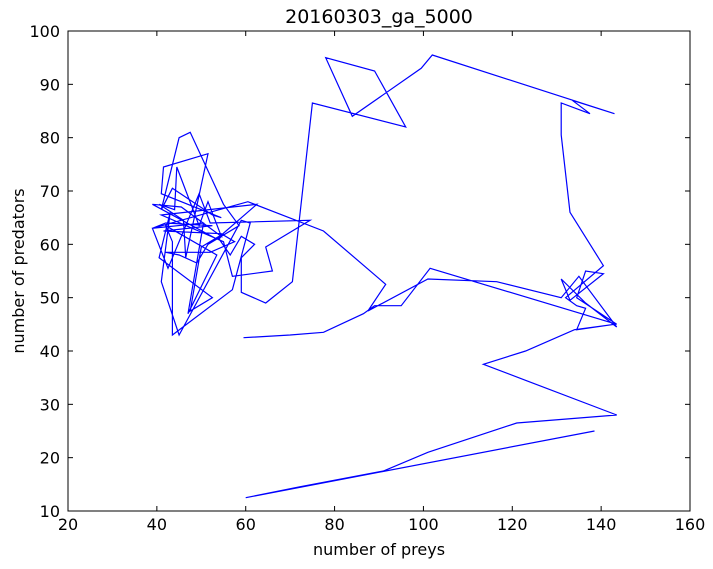  What do you see at coordinates (50, 138) in the screenshot?
I see `y-tick-label: 80` at bounding box center [50, 138].